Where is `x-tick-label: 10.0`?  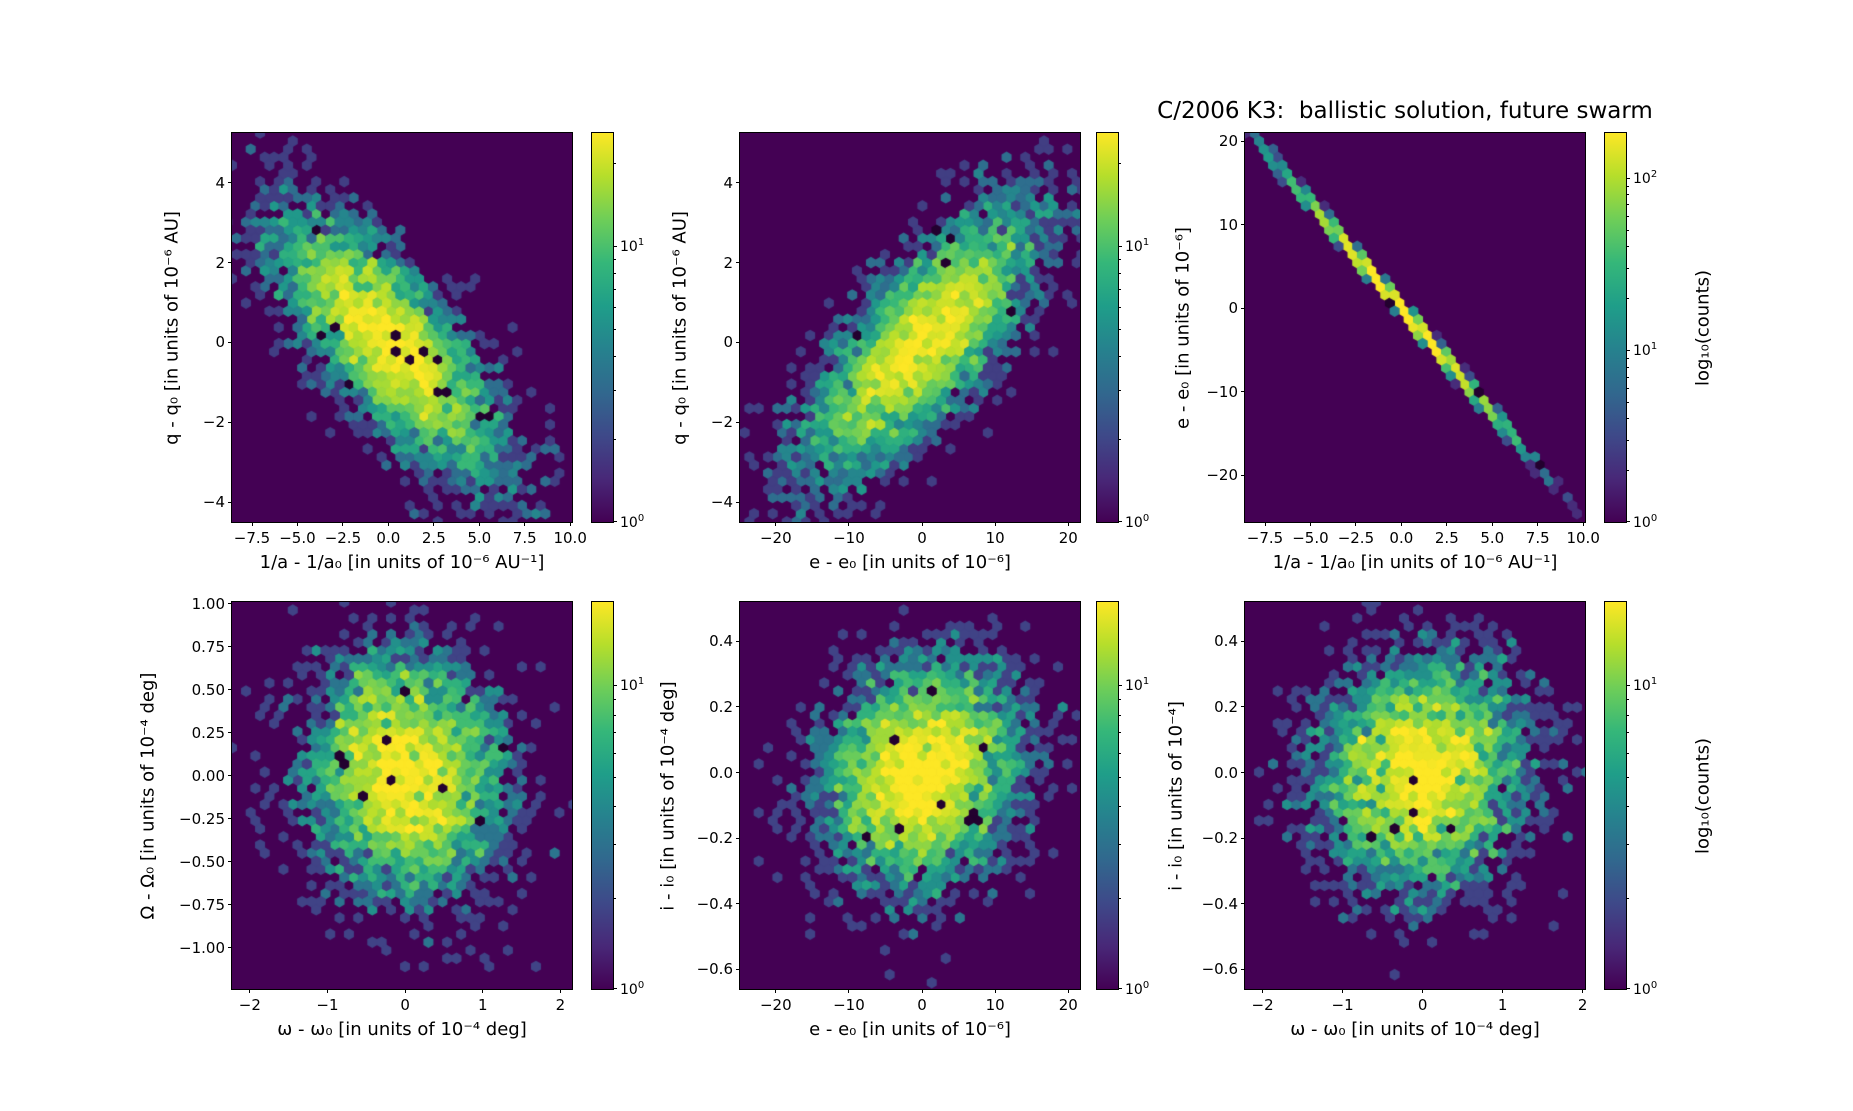 x-tick-label: 10.0 is located at coordinates (570, 538).